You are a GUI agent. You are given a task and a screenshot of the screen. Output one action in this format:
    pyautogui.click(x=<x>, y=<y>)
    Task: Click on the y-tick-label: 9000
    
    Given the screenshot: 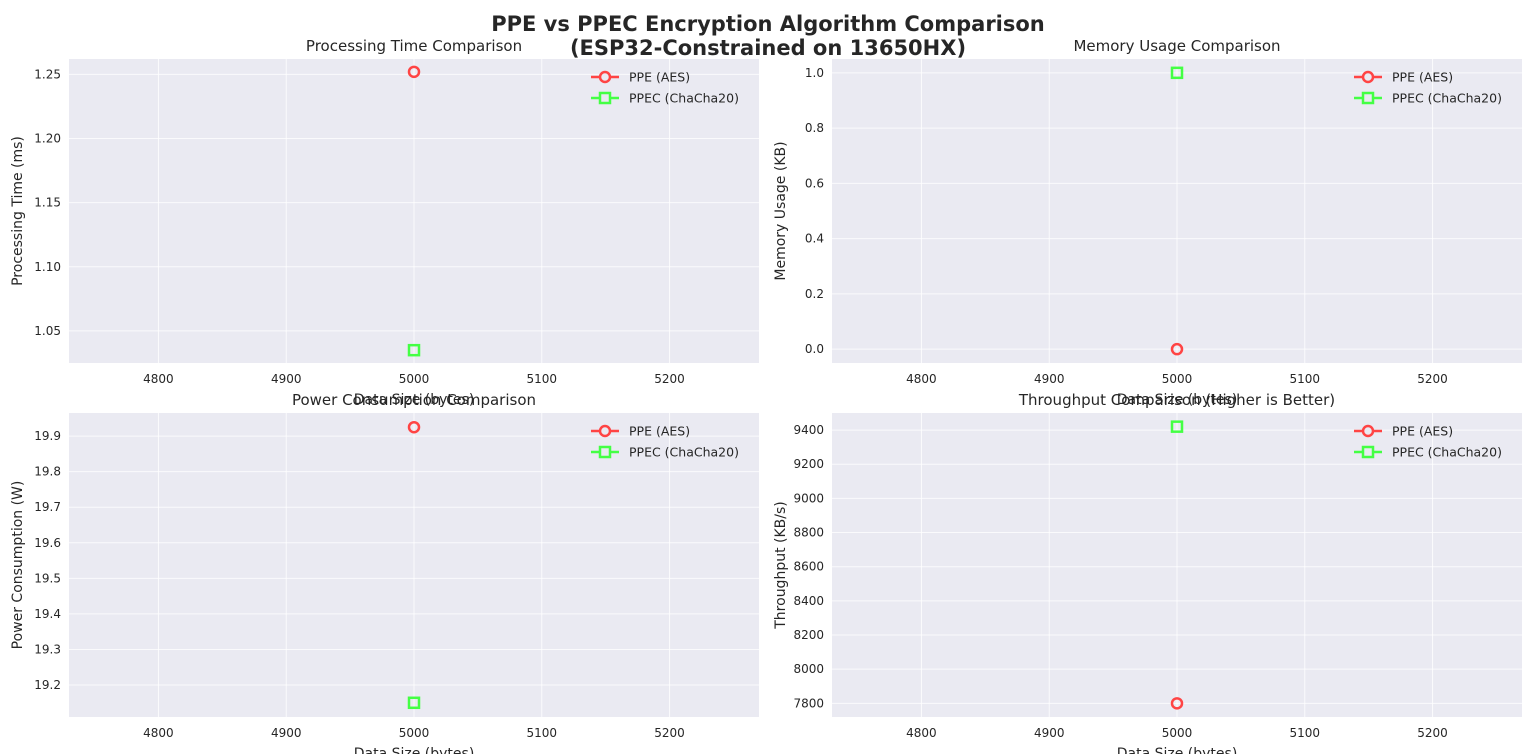 What is the action you would take?
    pyautogui.click(x=808, y=498)
    